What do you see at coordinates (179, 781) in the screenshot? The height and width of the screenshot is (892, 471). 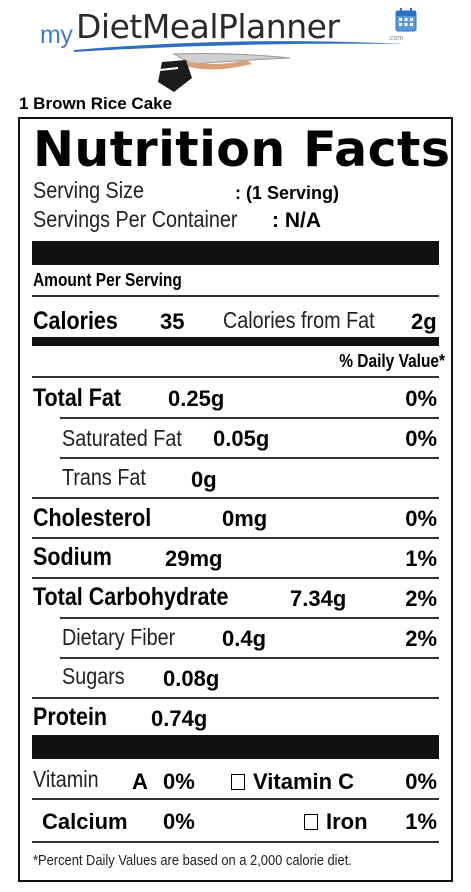 I see `vitamin-a-dv: 0%` at bounding box center [179, 781].